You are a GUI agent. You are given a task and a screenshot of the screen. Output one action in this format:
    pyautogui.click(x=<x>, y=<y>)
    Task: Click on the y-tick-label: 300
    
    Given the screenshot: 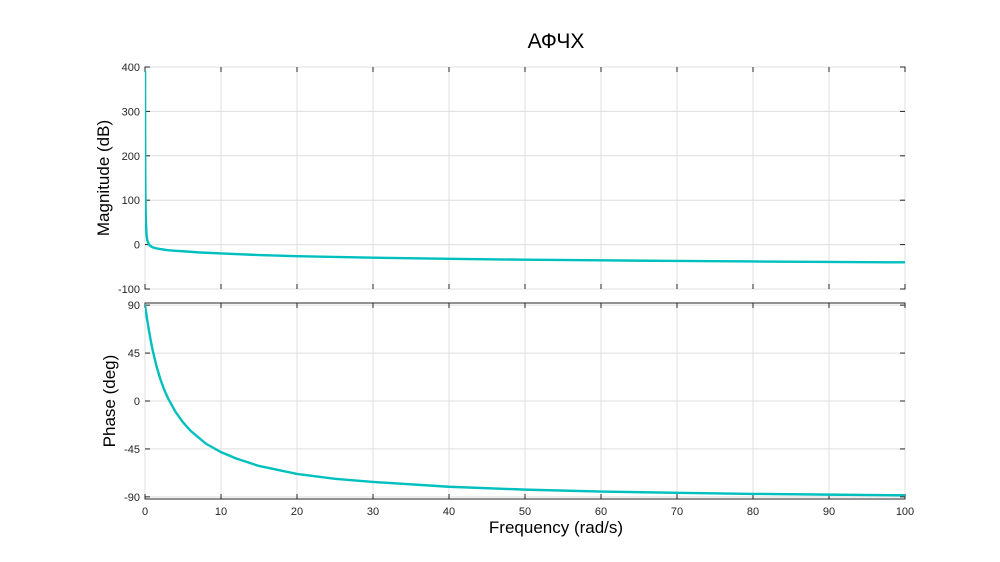 What is the action you would take?
    pyautogui.click(x=131, y=112)
    